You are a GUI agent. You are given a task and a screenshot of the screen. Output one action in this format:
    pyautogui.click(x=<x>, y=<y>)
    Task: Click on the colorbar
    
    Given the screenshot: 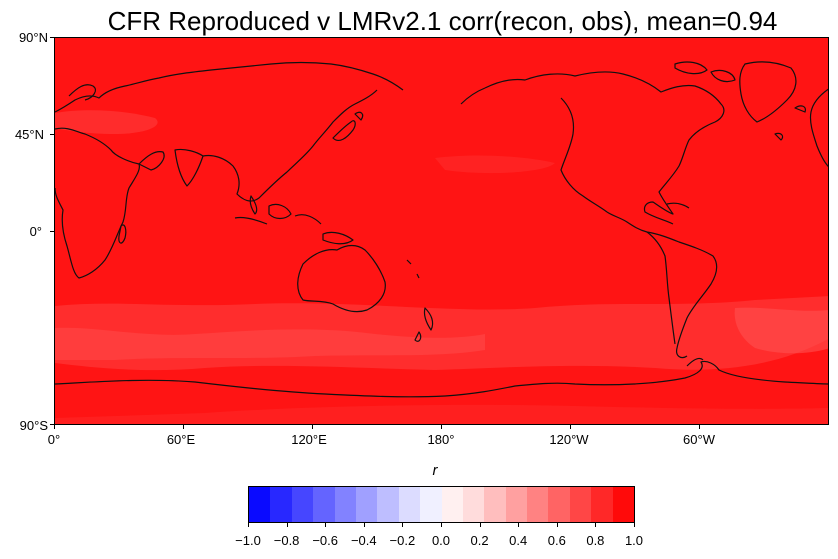 What is the action you would take?
    pyautogui.click(x=441, y=504)
    